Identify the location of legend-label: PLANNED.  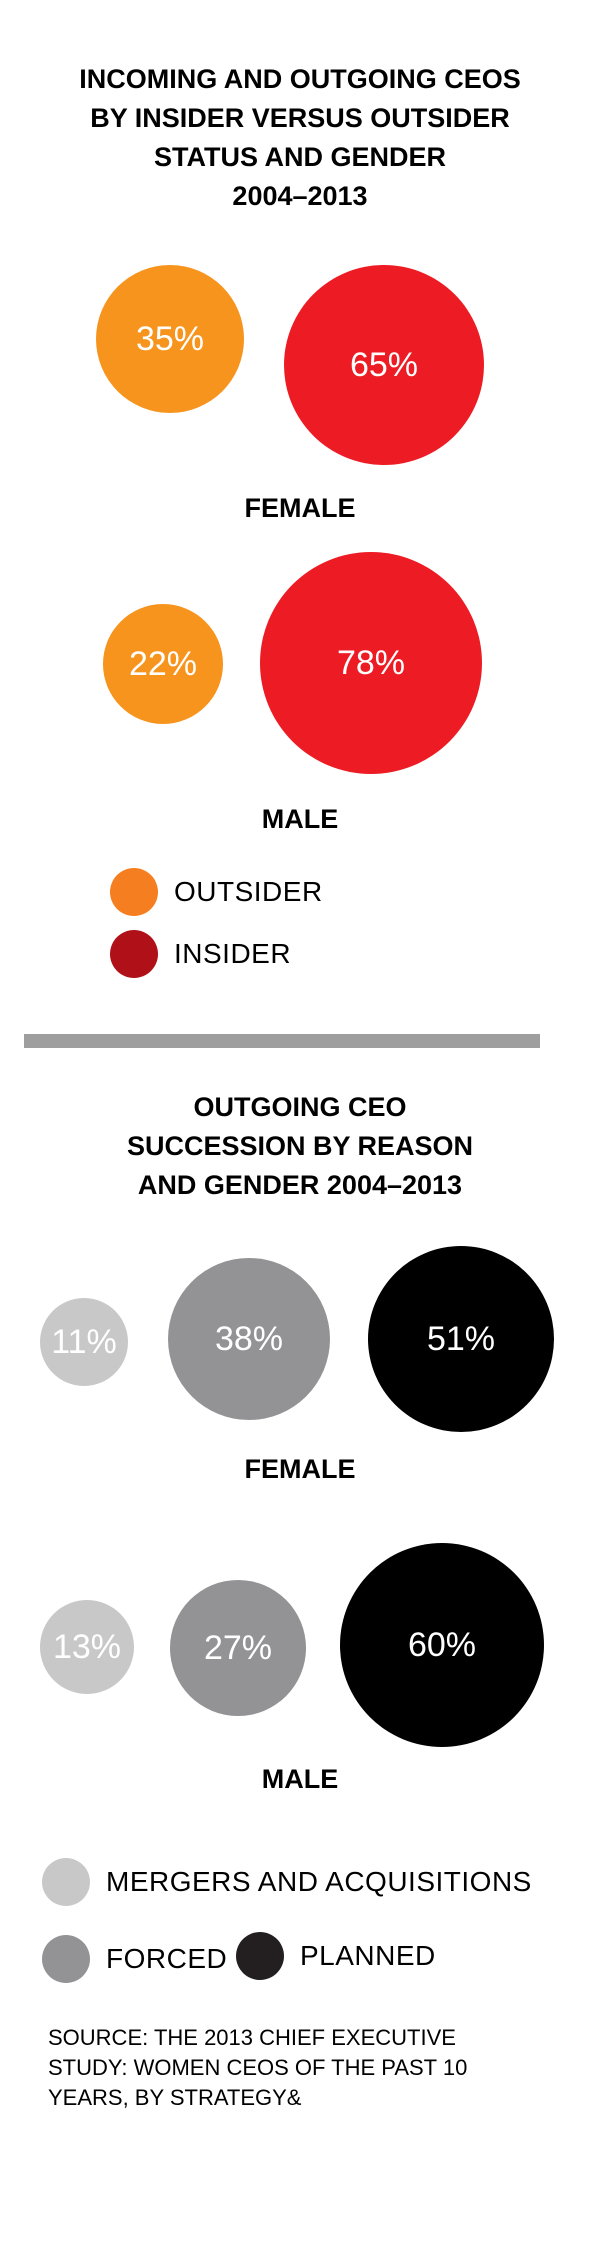
(368, 1955).